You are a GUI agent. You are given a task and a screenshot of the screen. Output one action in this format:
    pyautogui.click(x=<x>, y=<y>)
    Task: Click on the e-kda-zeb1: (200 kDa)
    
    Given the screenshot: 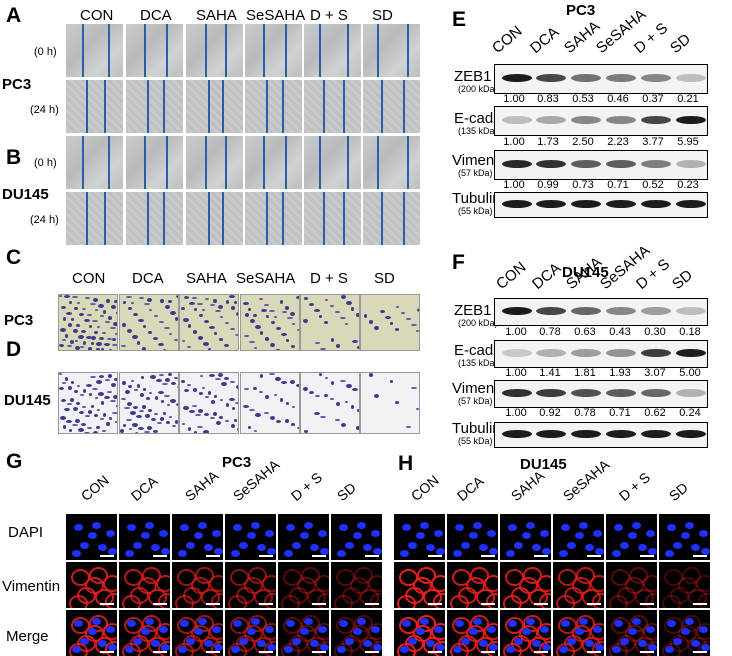 What is the action you would take?
    pyautogui.click(x=478, y=89)
    